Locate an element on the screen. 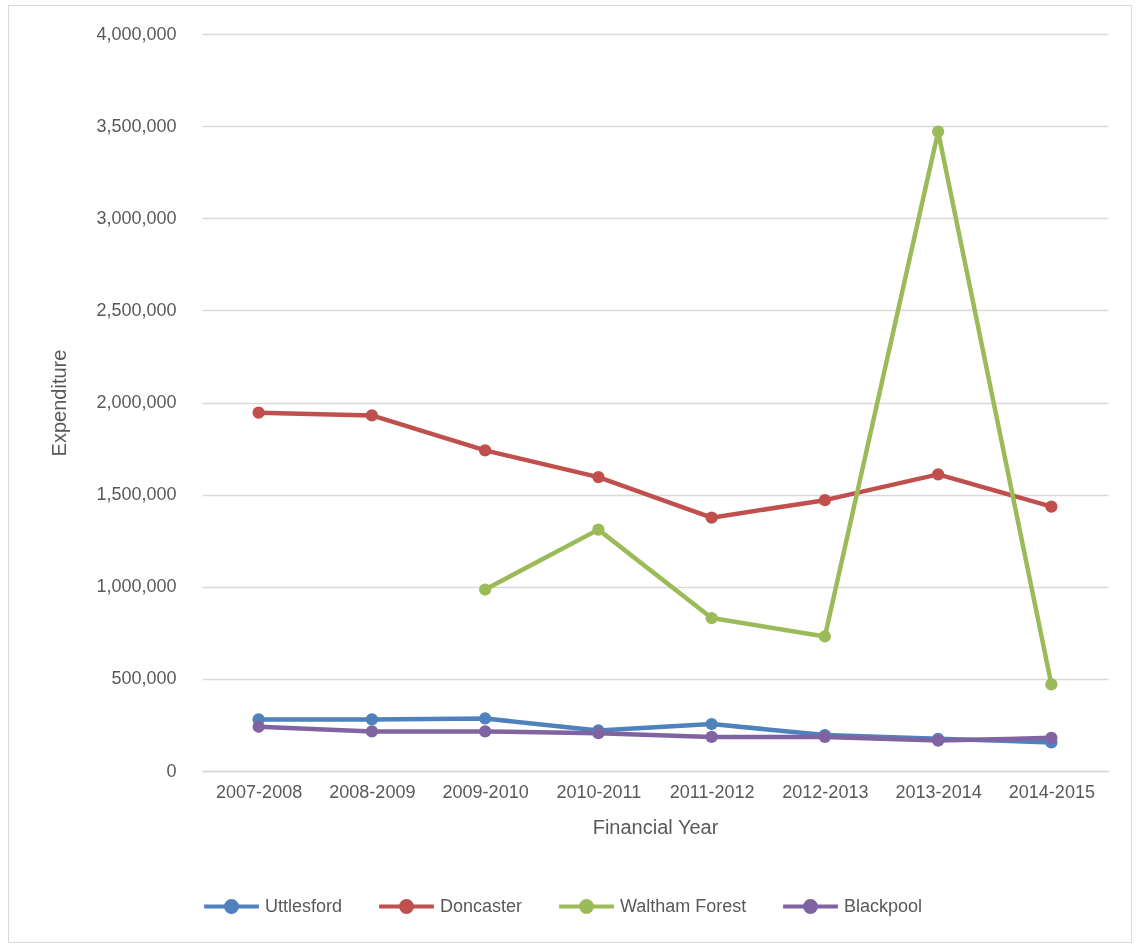  x-tick-label: 2007-2008 is located at coordinates (259, 791).